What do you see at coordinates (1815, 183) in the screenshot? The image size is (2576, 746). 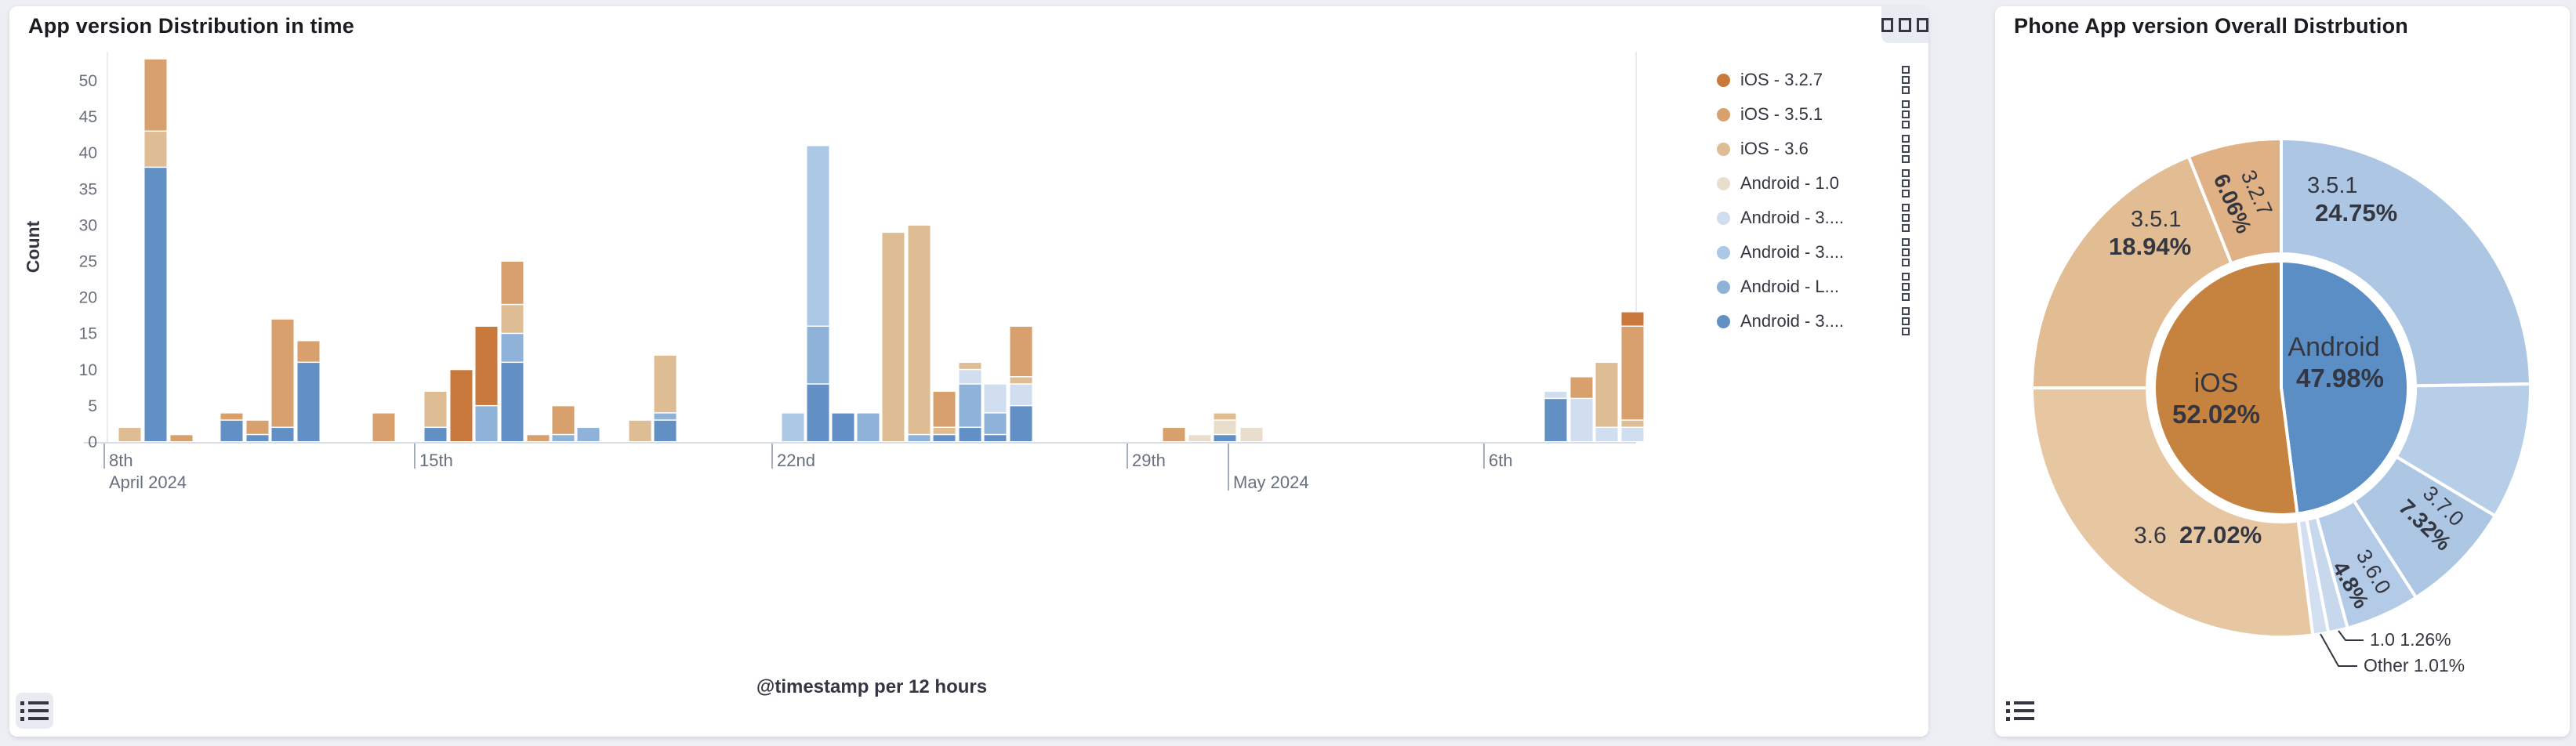 I see `legend-item: Android - 1.0` at bounding box center [1815, 183].